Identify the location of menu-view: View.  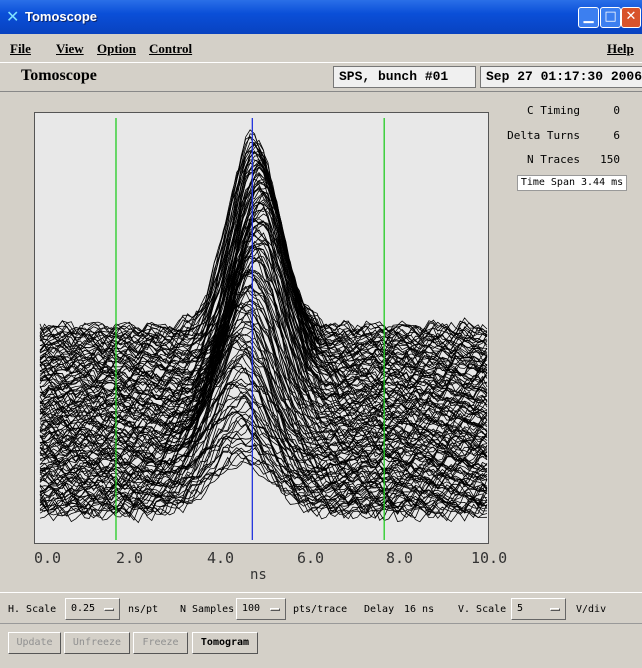
(70, 48).